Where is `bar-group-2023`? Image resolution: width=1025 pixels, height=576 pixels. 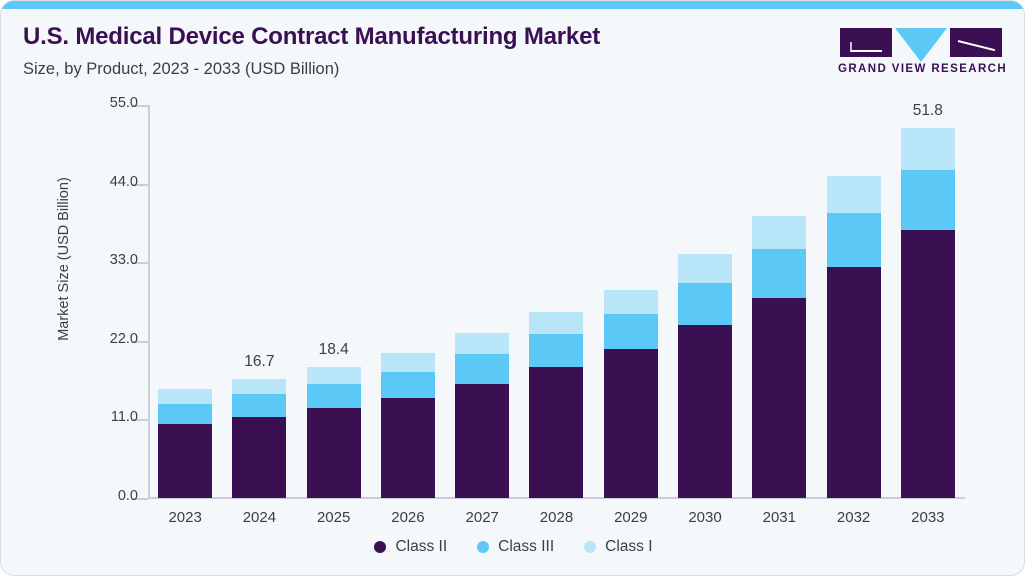 bar-group-2023 is located at coordinates (185, 301).